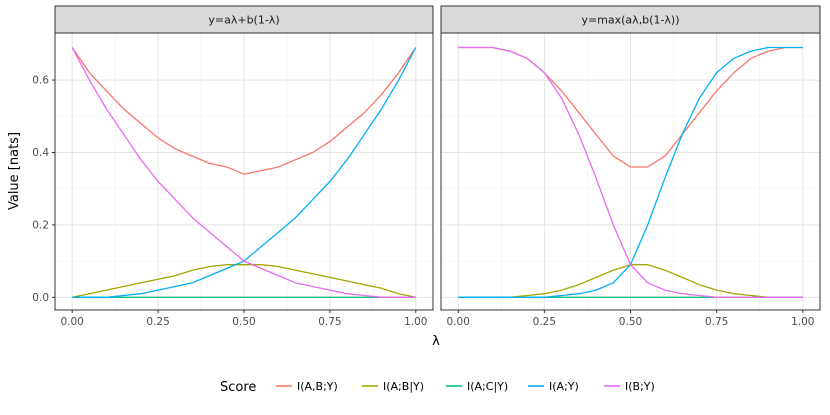  What do you see at coordinates (640, 386) in the screenshot?
I see `legend-label: I(B;Y)` at bounding box center [640, 386].